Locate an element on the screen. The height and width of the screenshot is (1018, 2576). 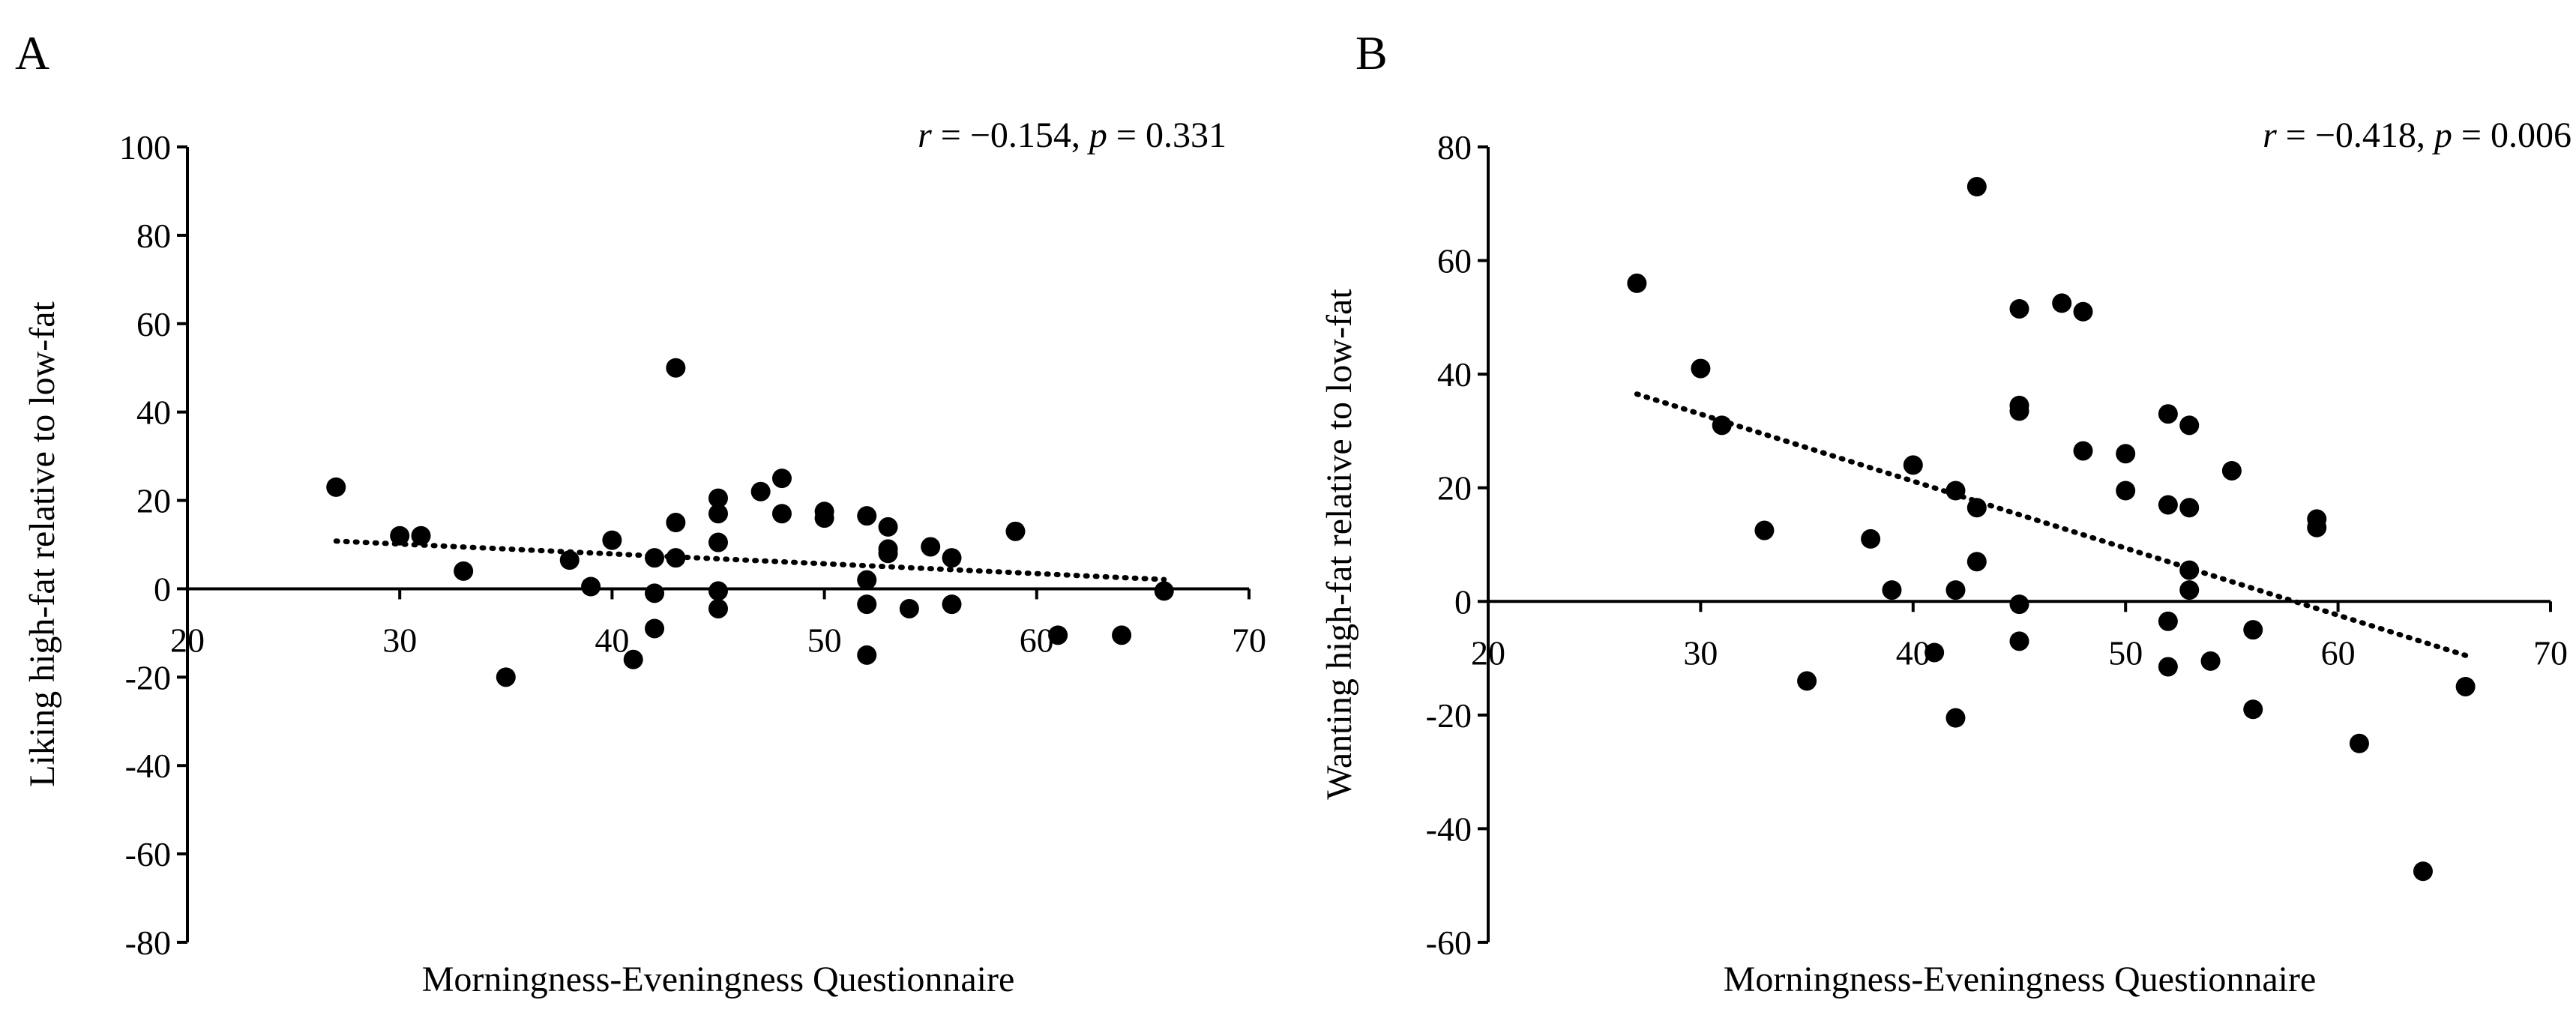
annotation-r-text: = −0.154, is located at coordinates (1010, 135).